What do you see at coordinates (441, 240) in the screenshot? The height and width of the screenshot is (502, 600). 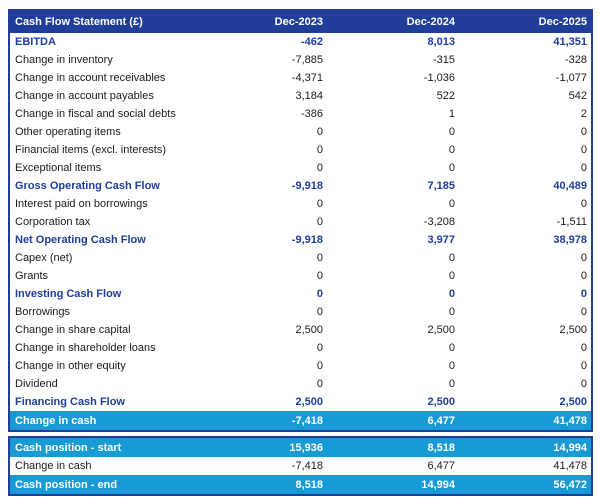 I see `row-value: 3,977` at bounding box center [441, 240].